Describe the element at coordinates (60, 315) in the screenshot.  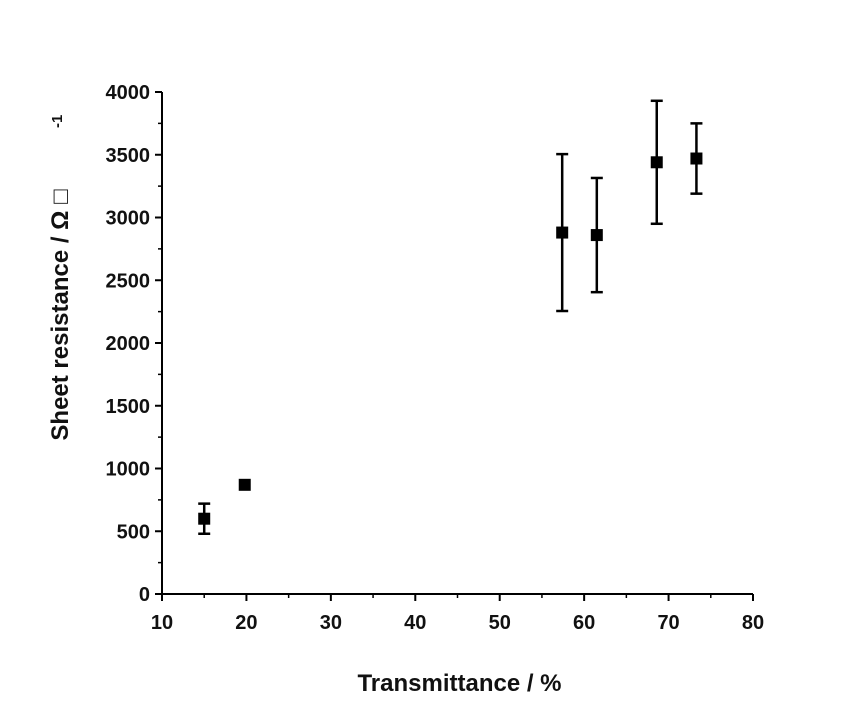
I see `y-axis-title: Sheet resistance / Ω □` at that location.